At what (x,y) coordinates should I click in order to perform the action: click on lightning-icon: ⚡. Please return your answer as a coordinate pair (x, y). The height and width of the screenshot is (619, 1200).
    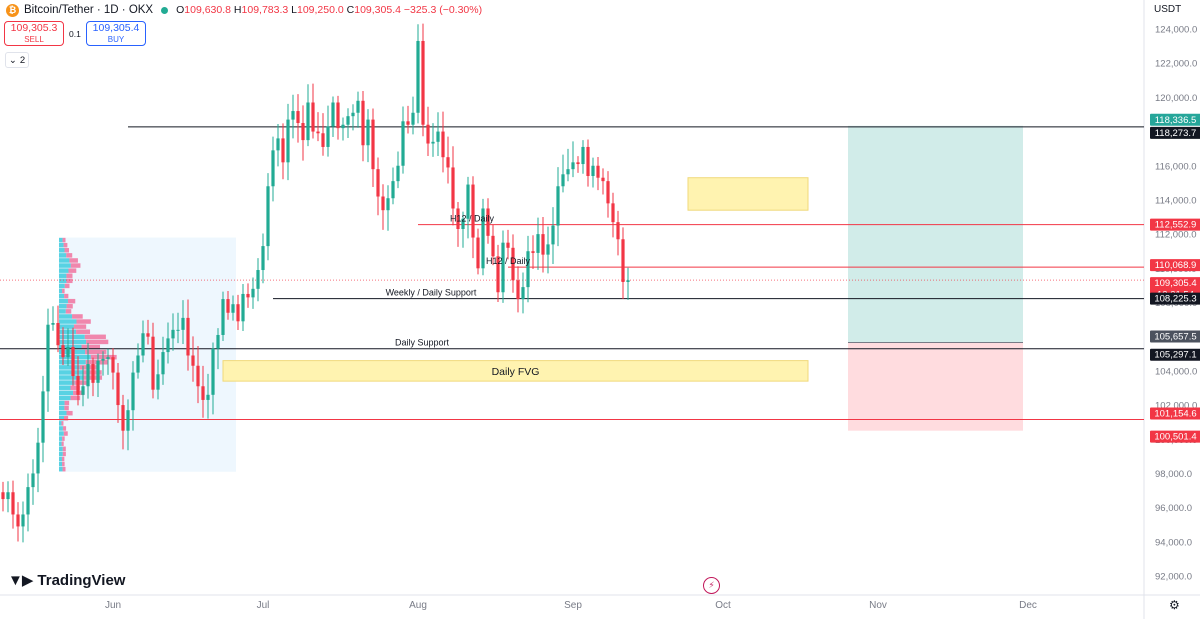
    Looking at the image, I should click on (711, 585).